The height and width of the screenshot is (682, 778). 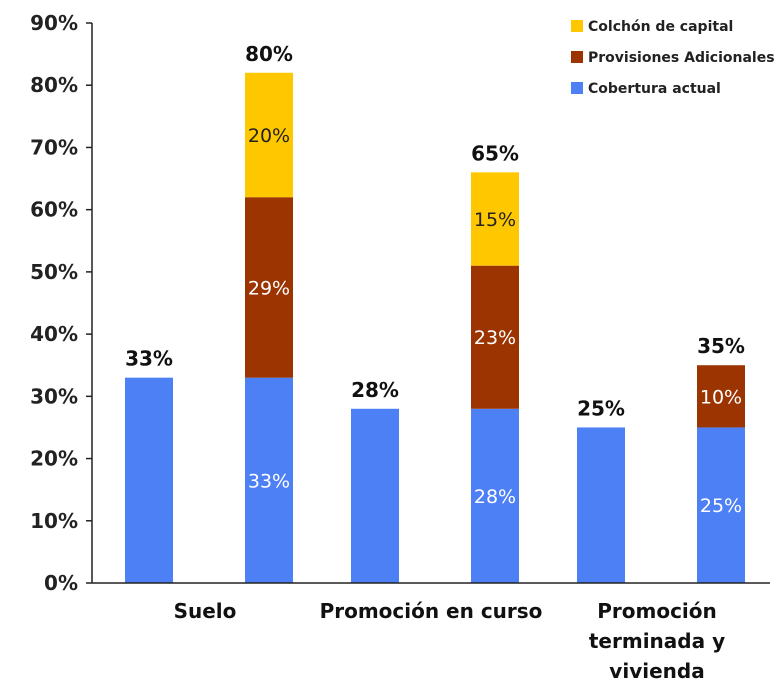 What do you see at coordinates (54, 334) in the screenshot?
I see `y-tick-label: 40%` at bounding box center [54, 334].